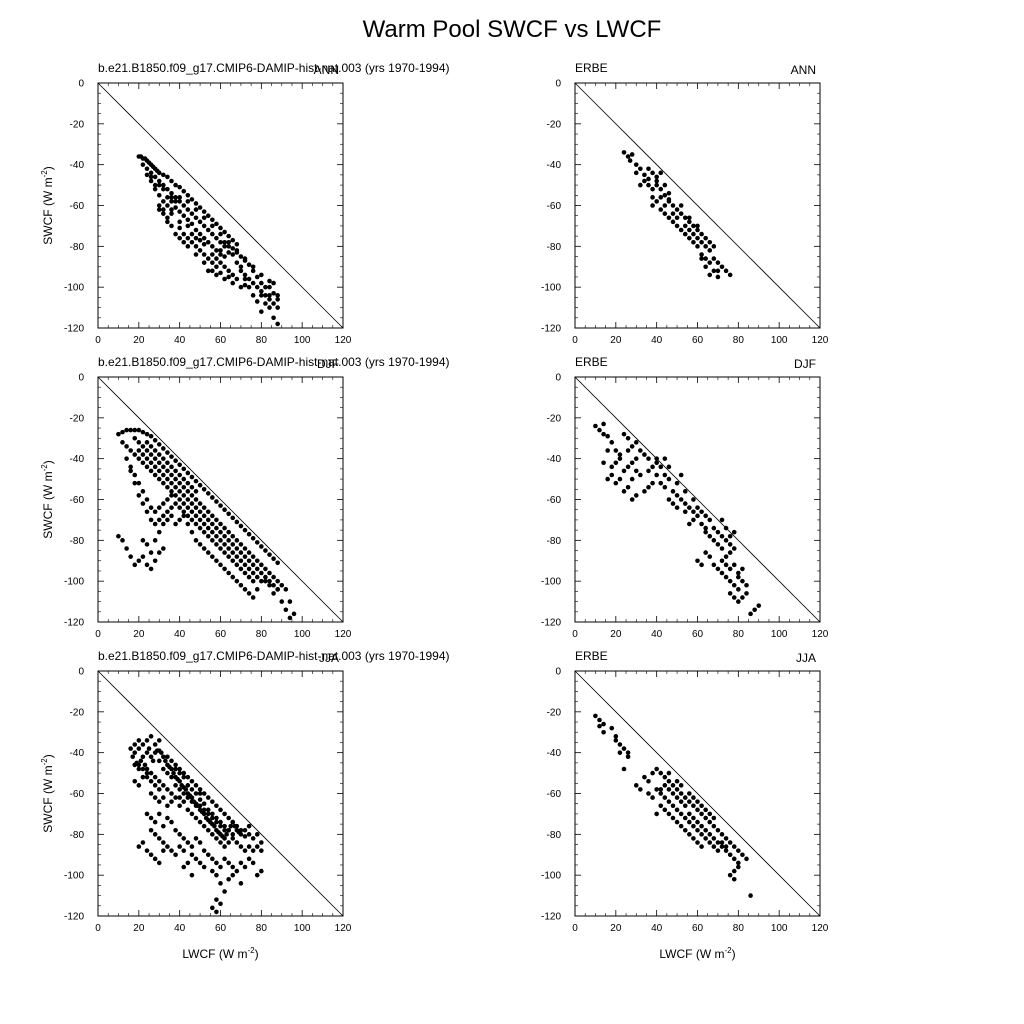 This screenshot has height=1024, width=1024. What do you see at coordinates (554, 165) in the screenshot?
I see `y-tick-label: -40` at bounding box center [554, 165].